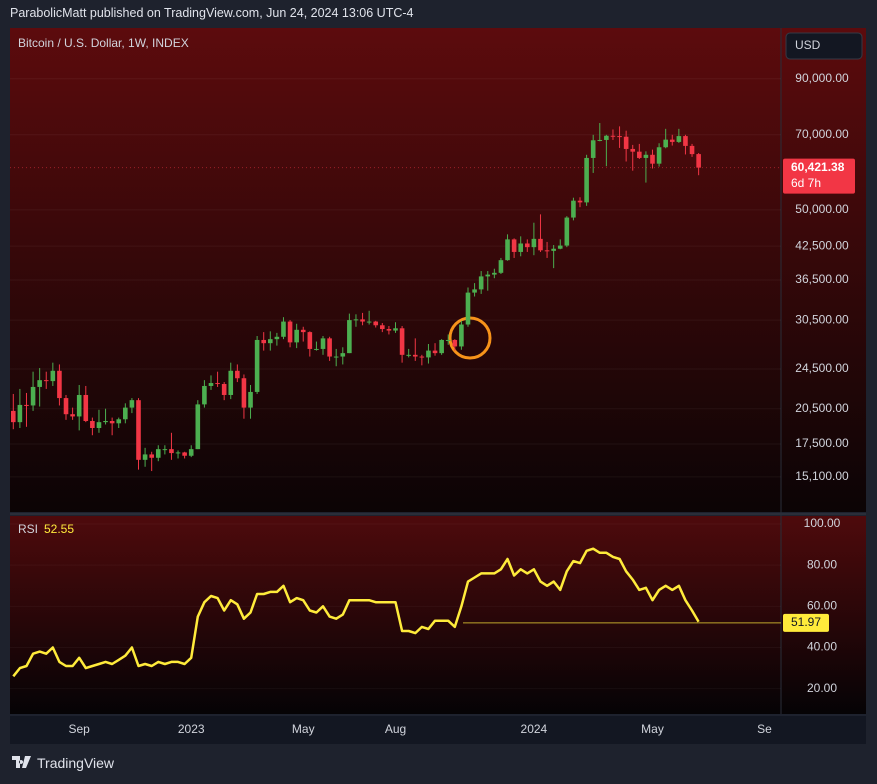 The image size is (877, 784). I want to click on currency-button, so click(824, 46).